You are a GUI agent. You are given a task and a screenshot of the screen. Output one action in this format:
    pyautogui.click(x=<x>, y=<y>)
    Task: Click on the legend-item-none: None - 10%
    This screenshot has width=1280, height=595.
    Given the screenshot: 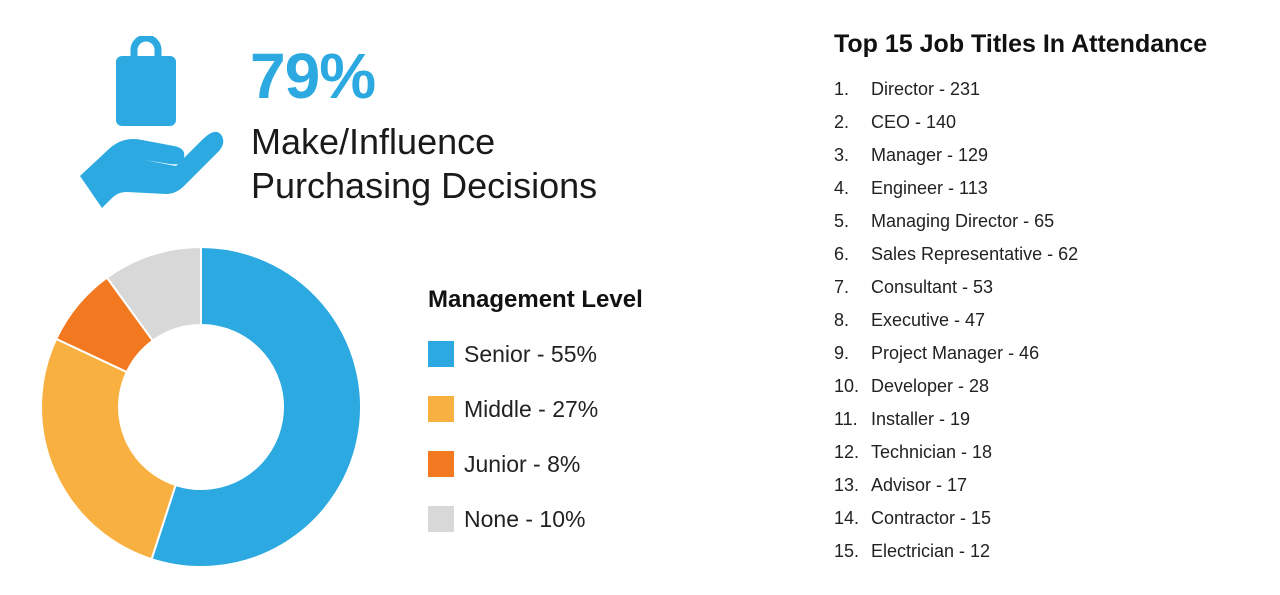 What is the action you would take?
    pyautogui.click(x=513, y=519)
    